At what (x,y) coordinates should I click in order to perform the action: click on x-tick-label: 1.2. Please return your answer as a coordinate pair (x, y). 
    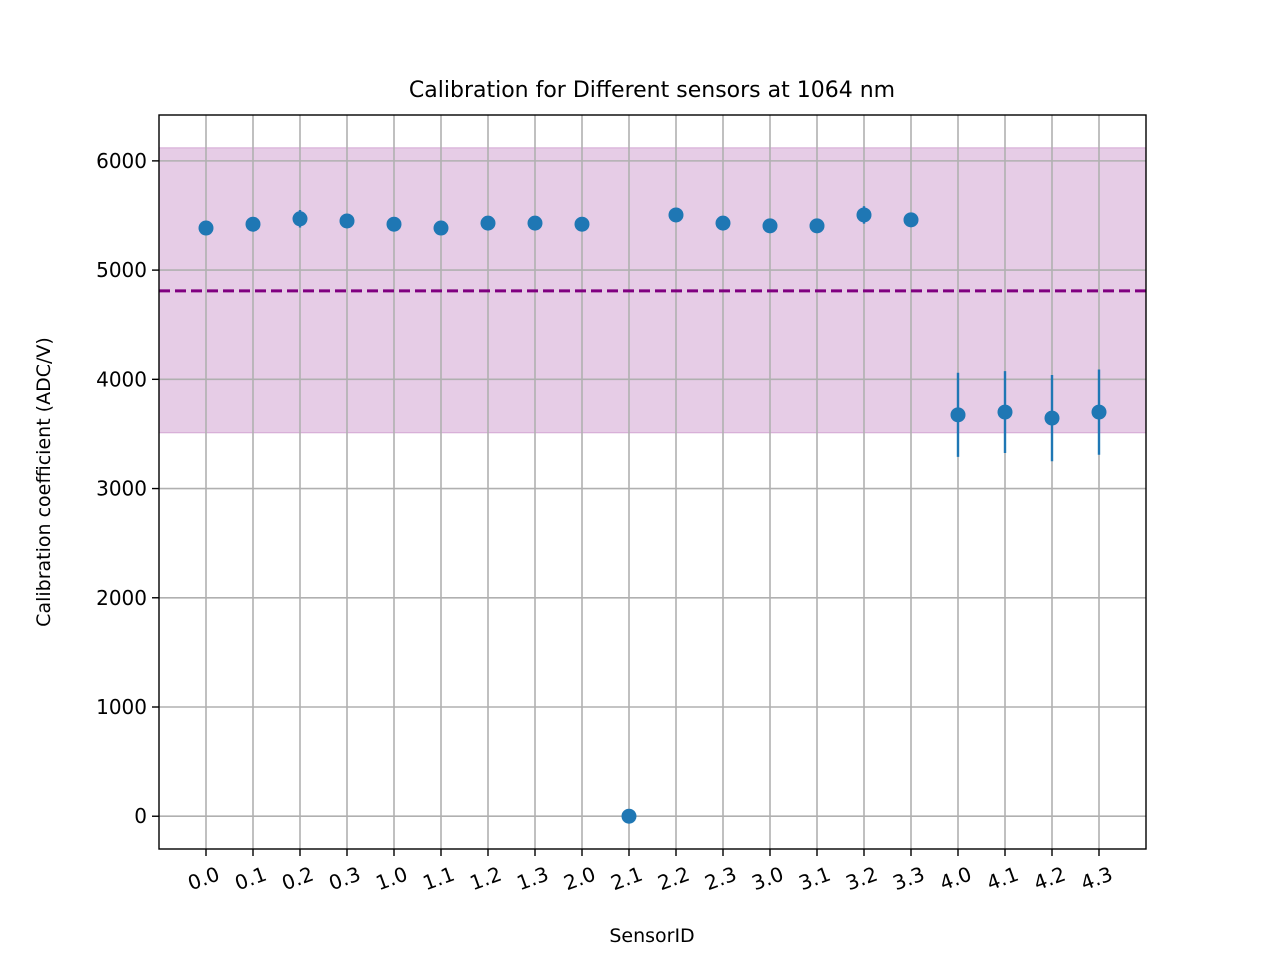
    Looking at the image, I should click on (486, 878).